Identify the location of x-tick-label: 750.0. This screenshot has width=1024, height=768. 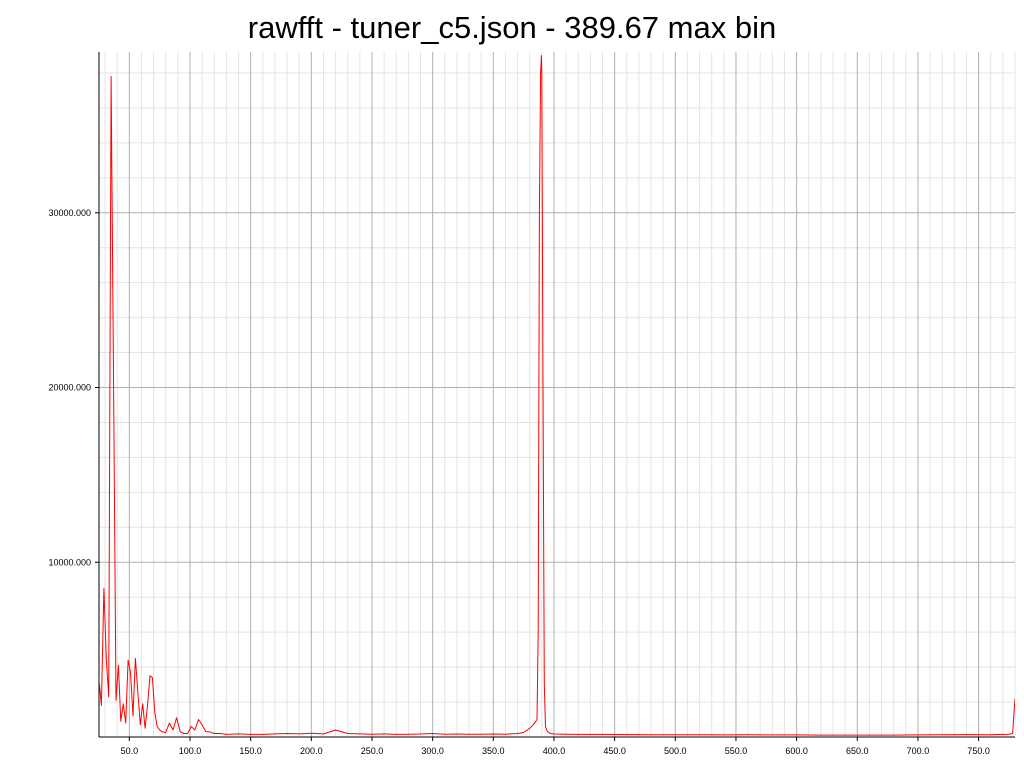
(978, 751).